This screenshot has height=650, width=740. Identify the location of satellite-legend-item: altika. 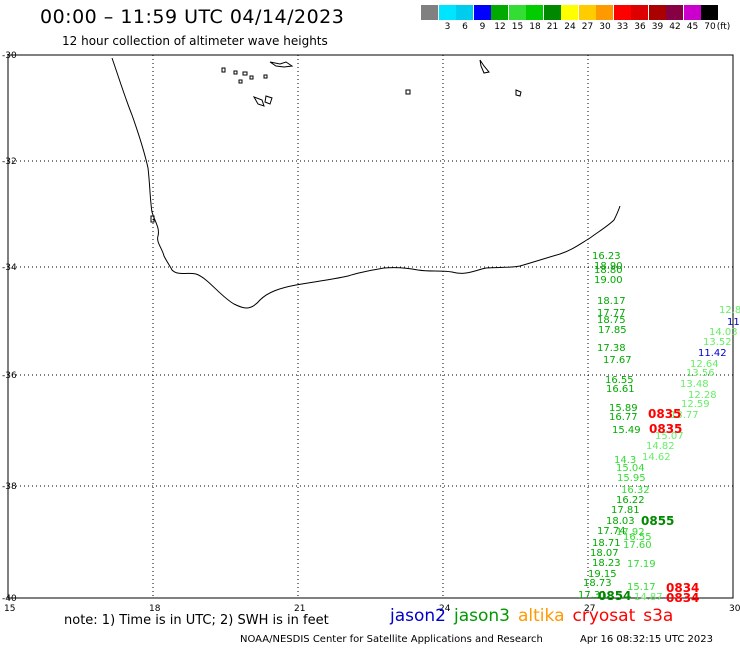
(541, 616).